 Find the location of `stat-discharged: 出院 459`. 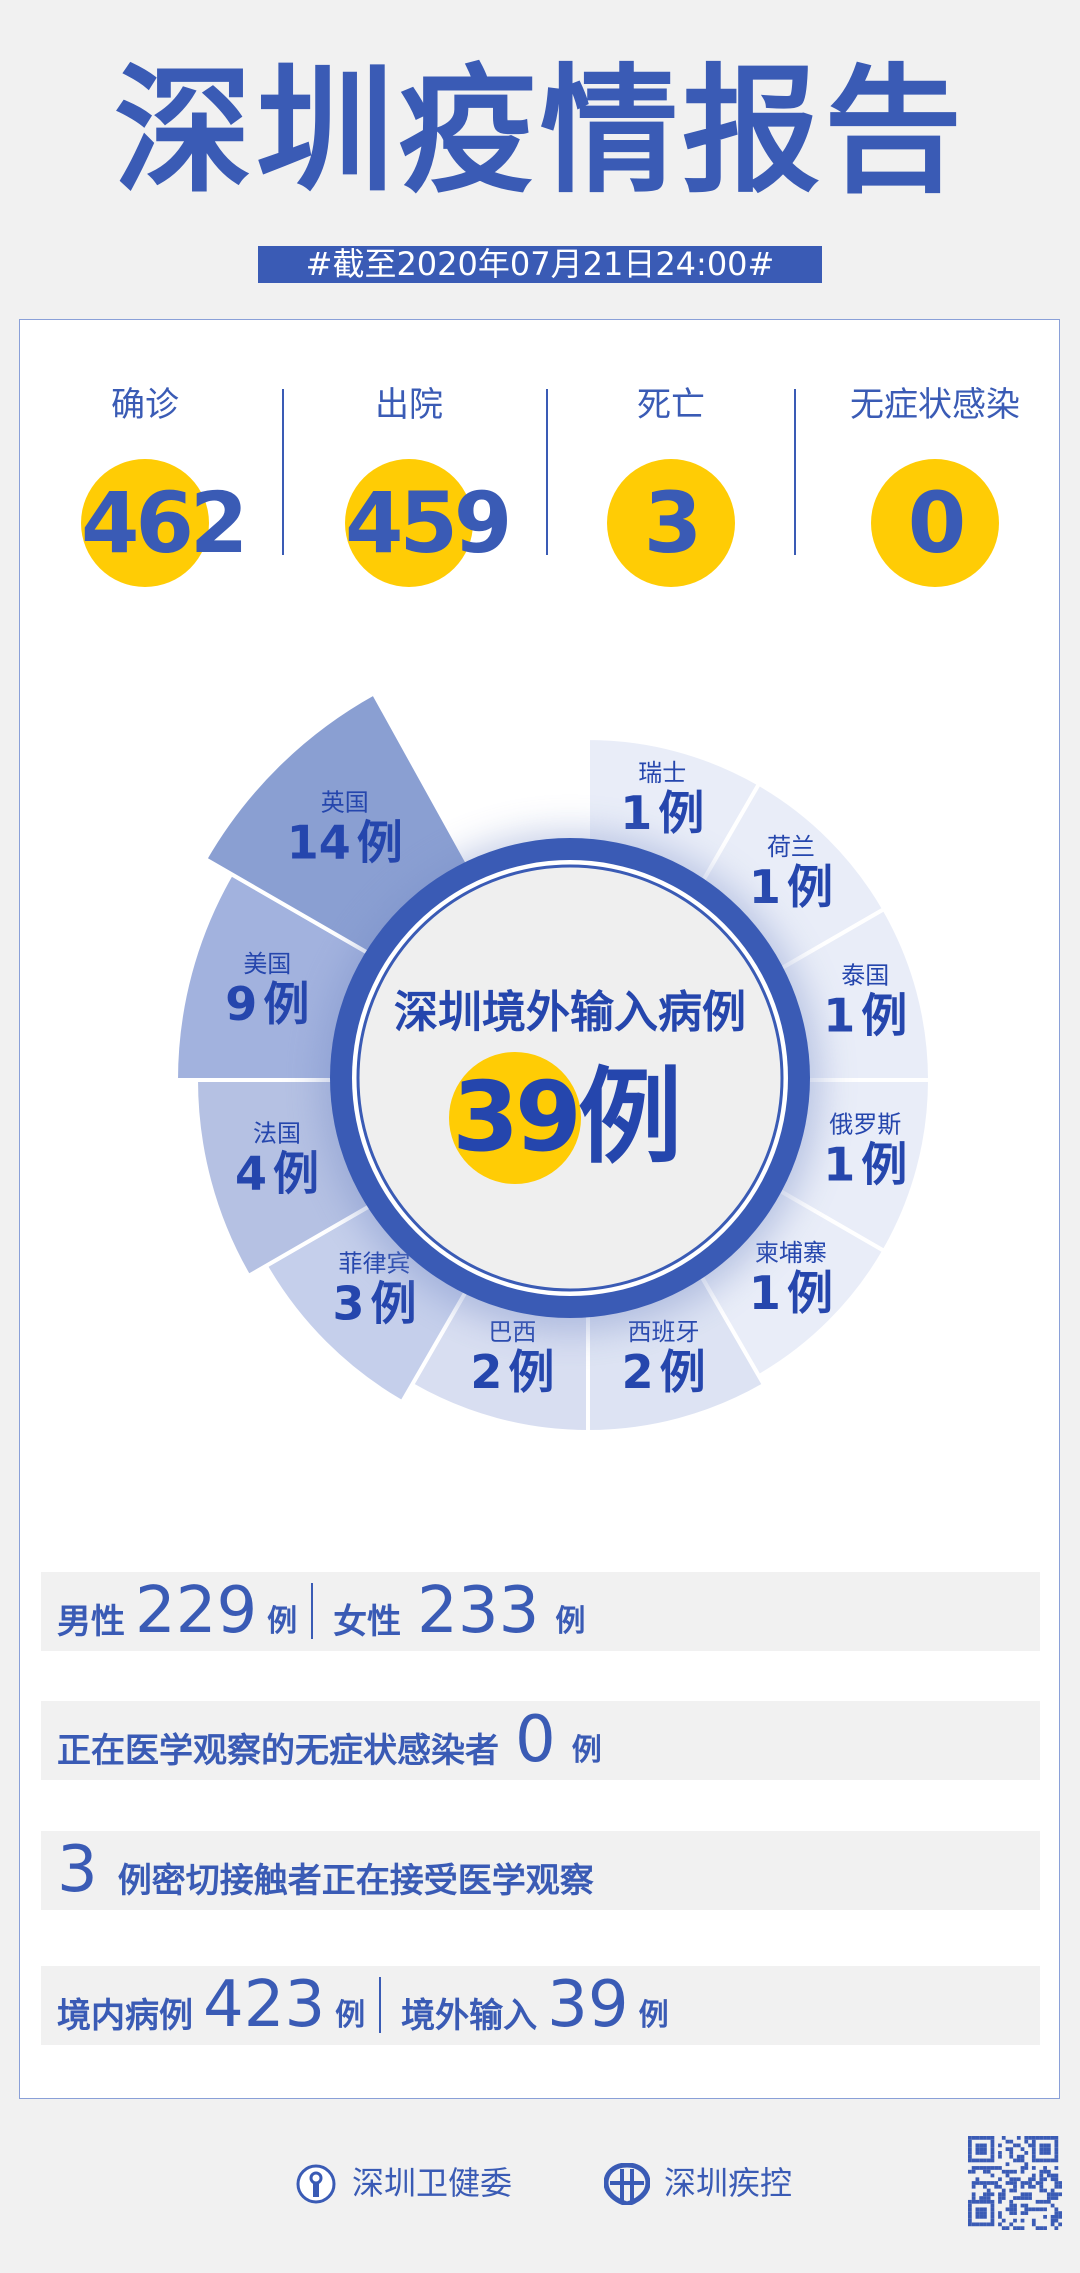

stat-discharged: 出院 459 is located at coordinates (409, 485).